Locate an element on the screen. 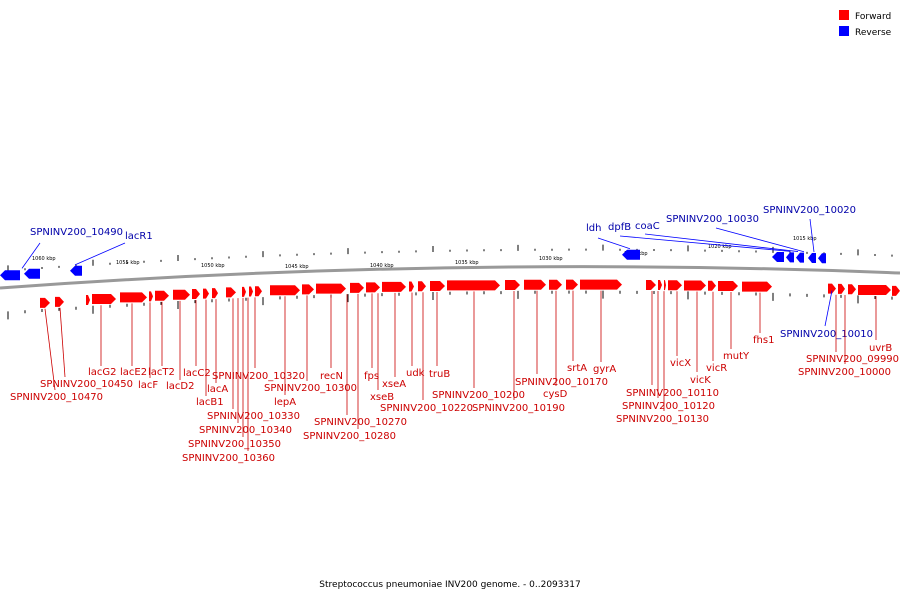 The width and height of the screenshot is (900, 604). gene-label-SPNINV200_10200: SPNINV200_10200 is located at coordinates (478, 395).